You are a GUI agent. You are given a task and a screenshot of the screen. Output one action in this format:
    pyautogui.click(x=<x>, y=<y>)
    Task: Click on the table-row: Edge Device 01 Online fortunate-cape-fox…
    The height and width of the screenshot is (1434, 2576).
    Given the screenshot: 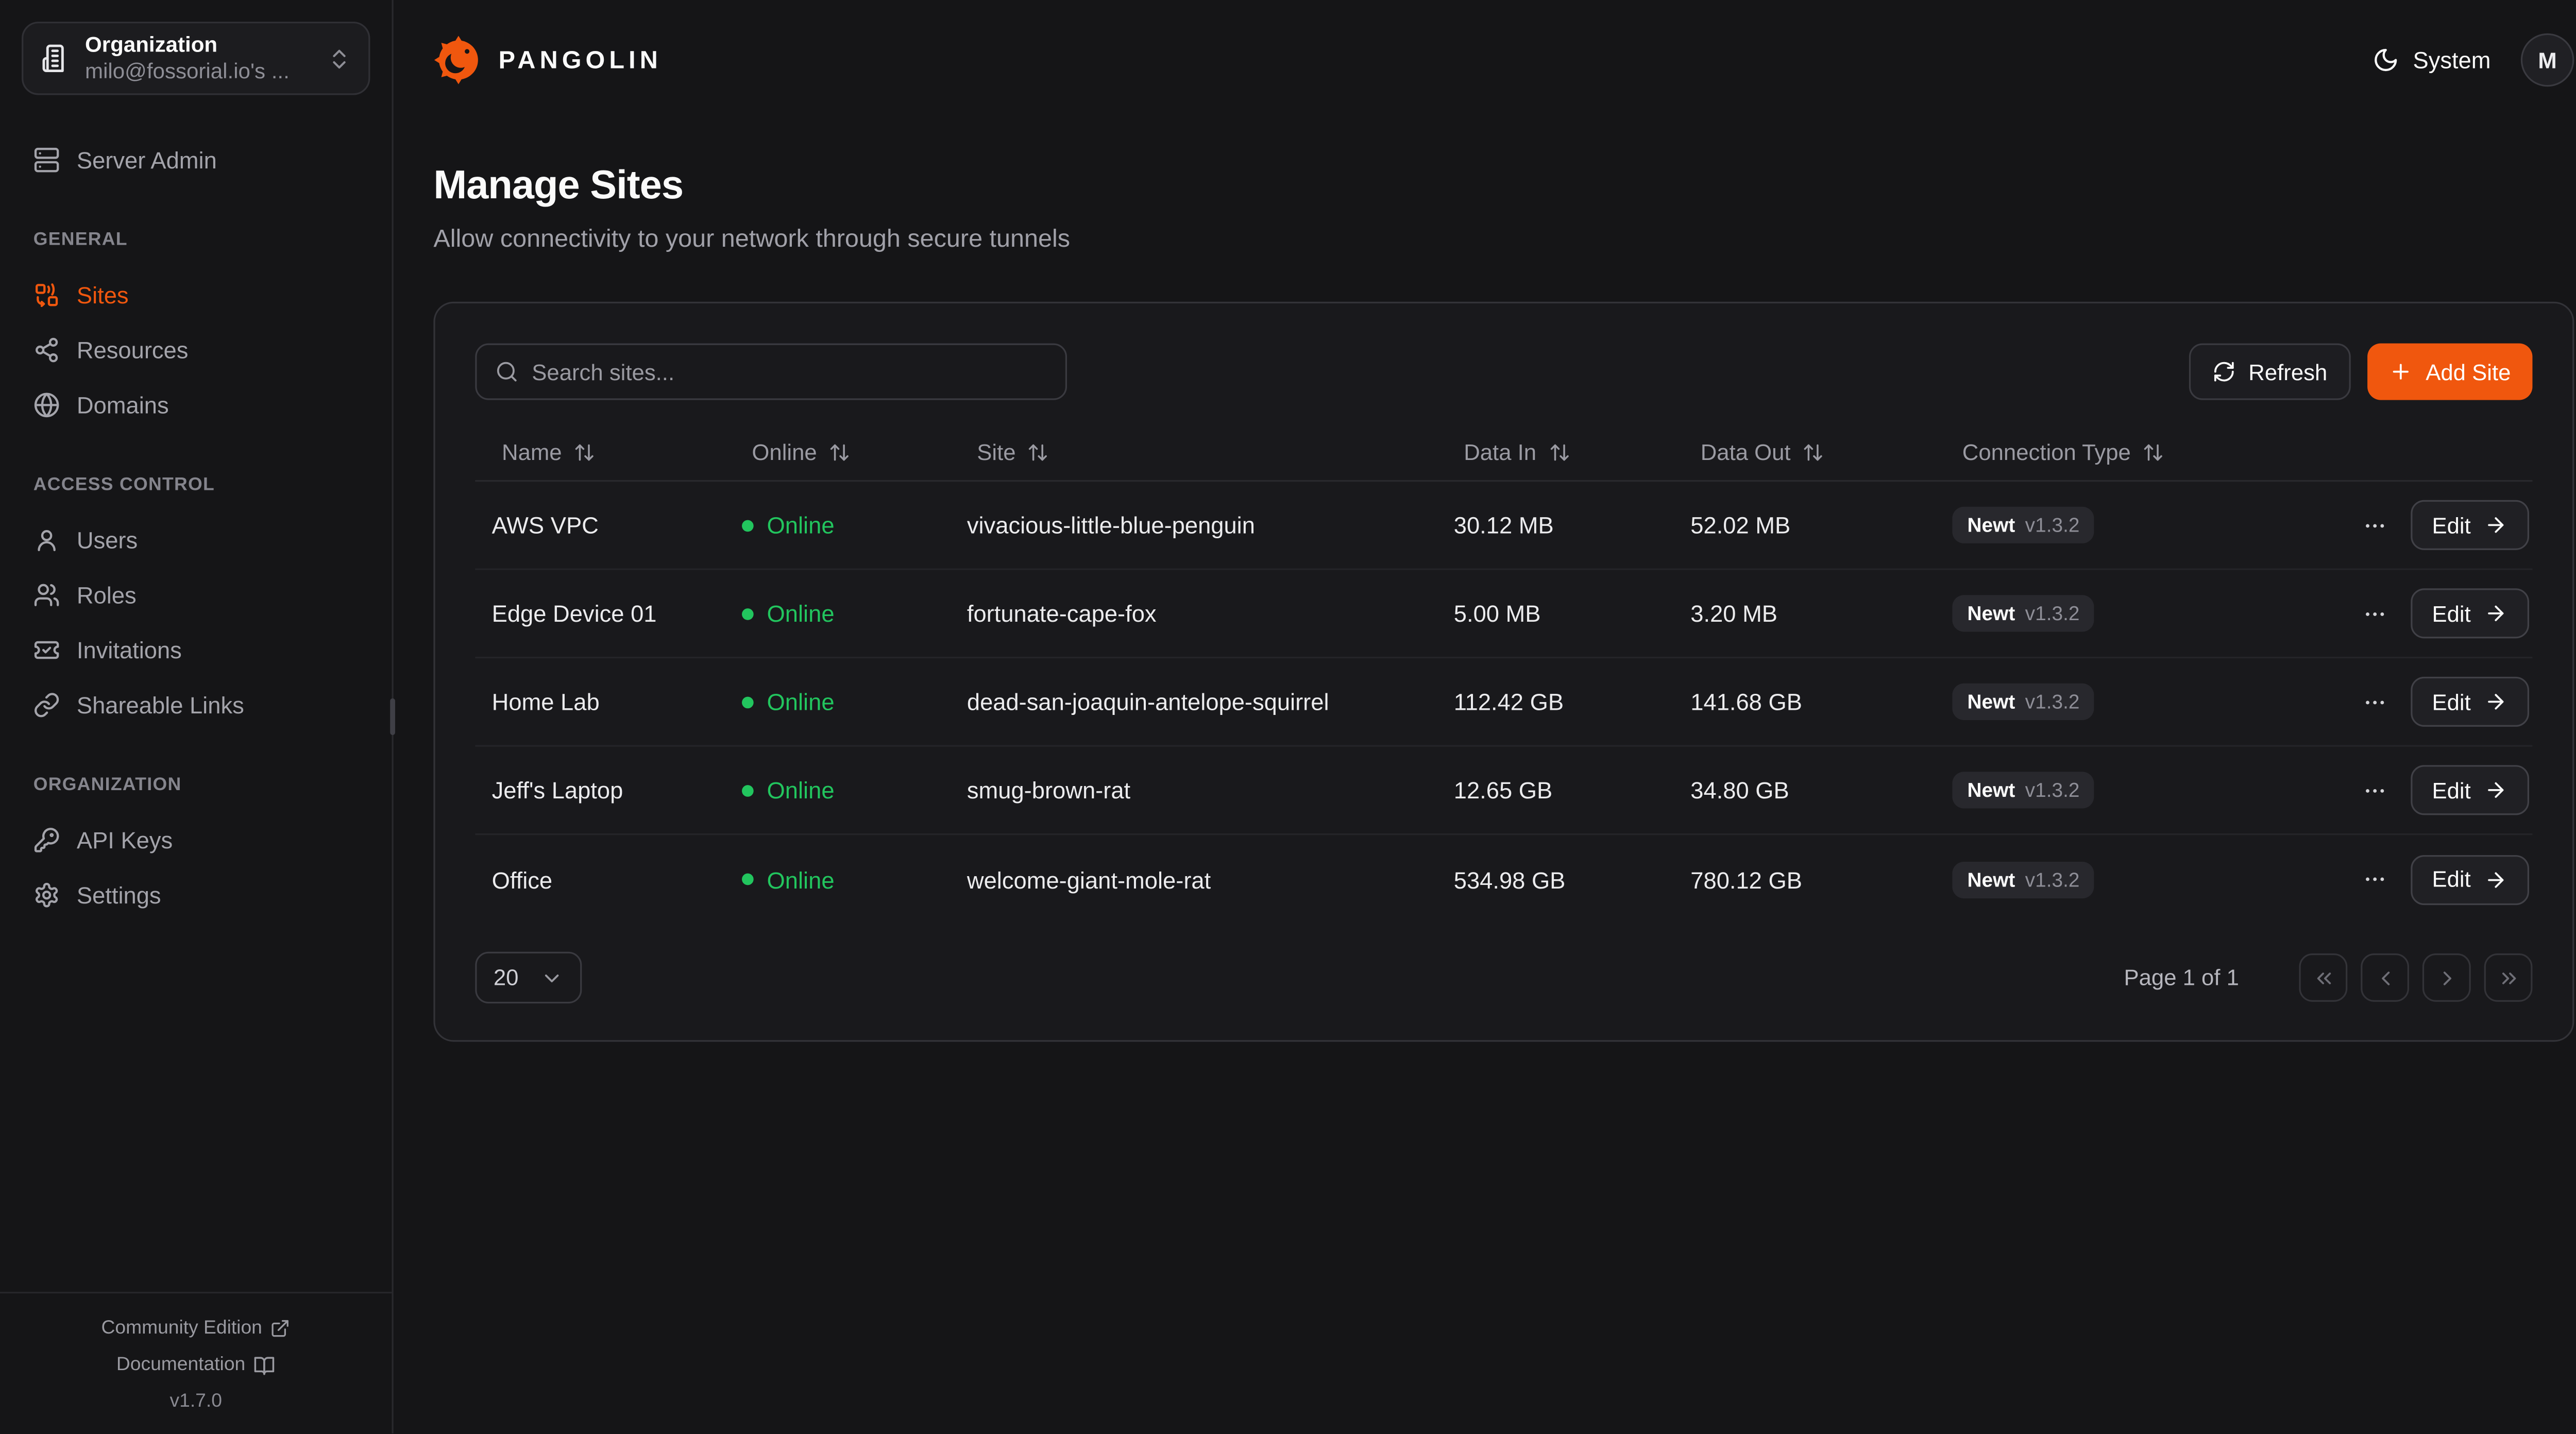 What is the action you would take?
    pyautogui.click(x=1504, y=614)
    